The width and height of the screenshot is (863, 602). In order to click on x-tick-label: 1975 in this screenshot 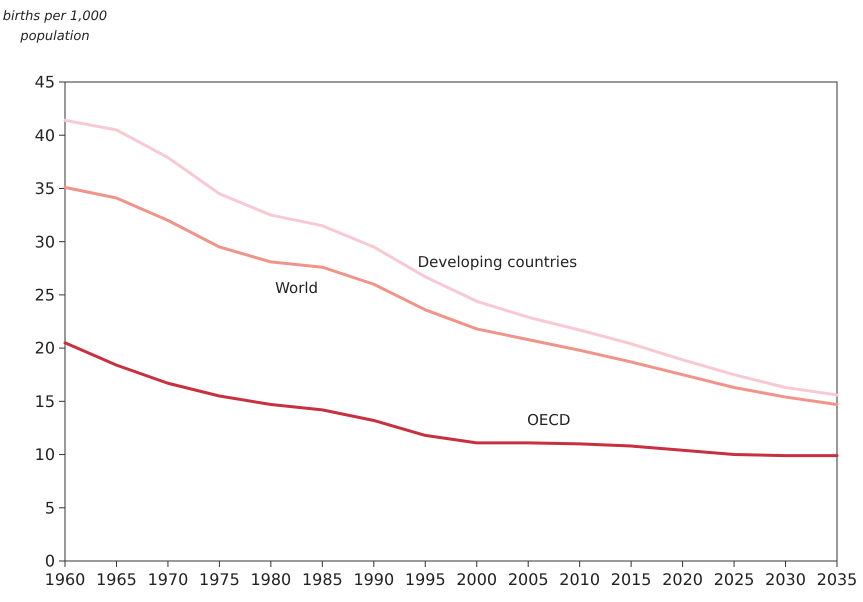, I will do `click(219, 579)`.